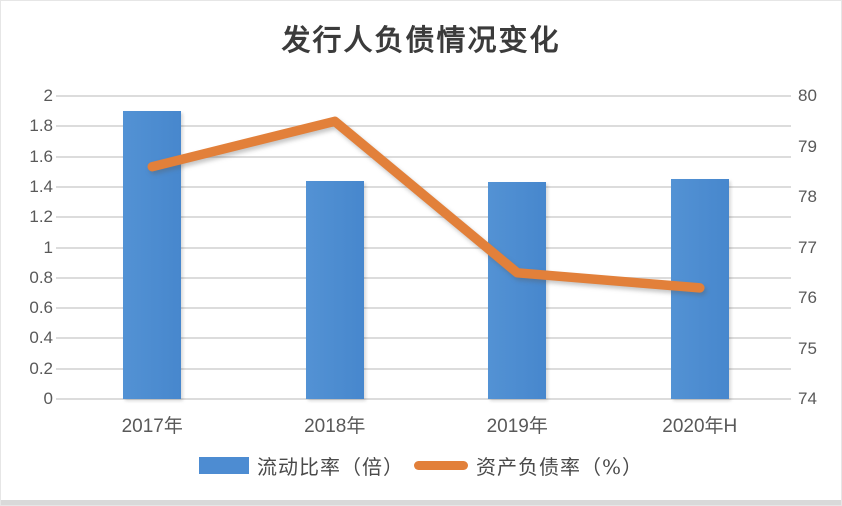 The height and width of the screenshot is (506, 842). I want to click on right-axis-label: 77, so click(807, 247).